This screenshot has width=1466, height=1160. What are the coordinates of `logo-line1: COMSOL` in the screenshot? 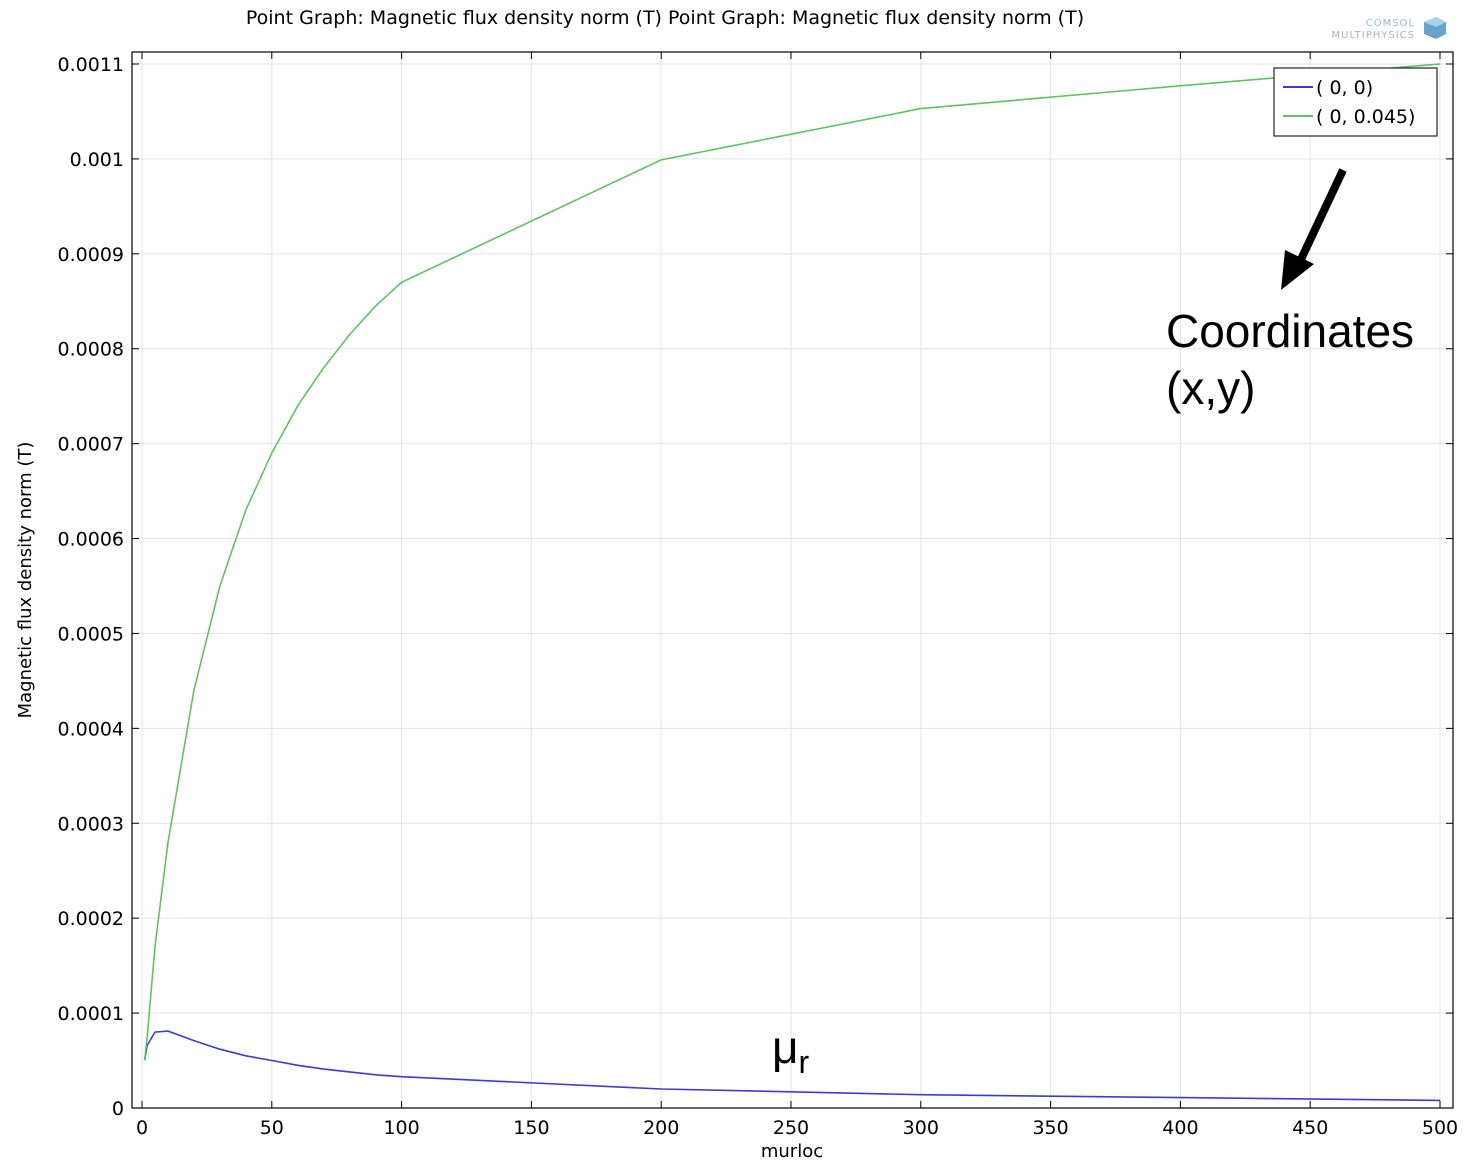 It's located at (1390, 23).